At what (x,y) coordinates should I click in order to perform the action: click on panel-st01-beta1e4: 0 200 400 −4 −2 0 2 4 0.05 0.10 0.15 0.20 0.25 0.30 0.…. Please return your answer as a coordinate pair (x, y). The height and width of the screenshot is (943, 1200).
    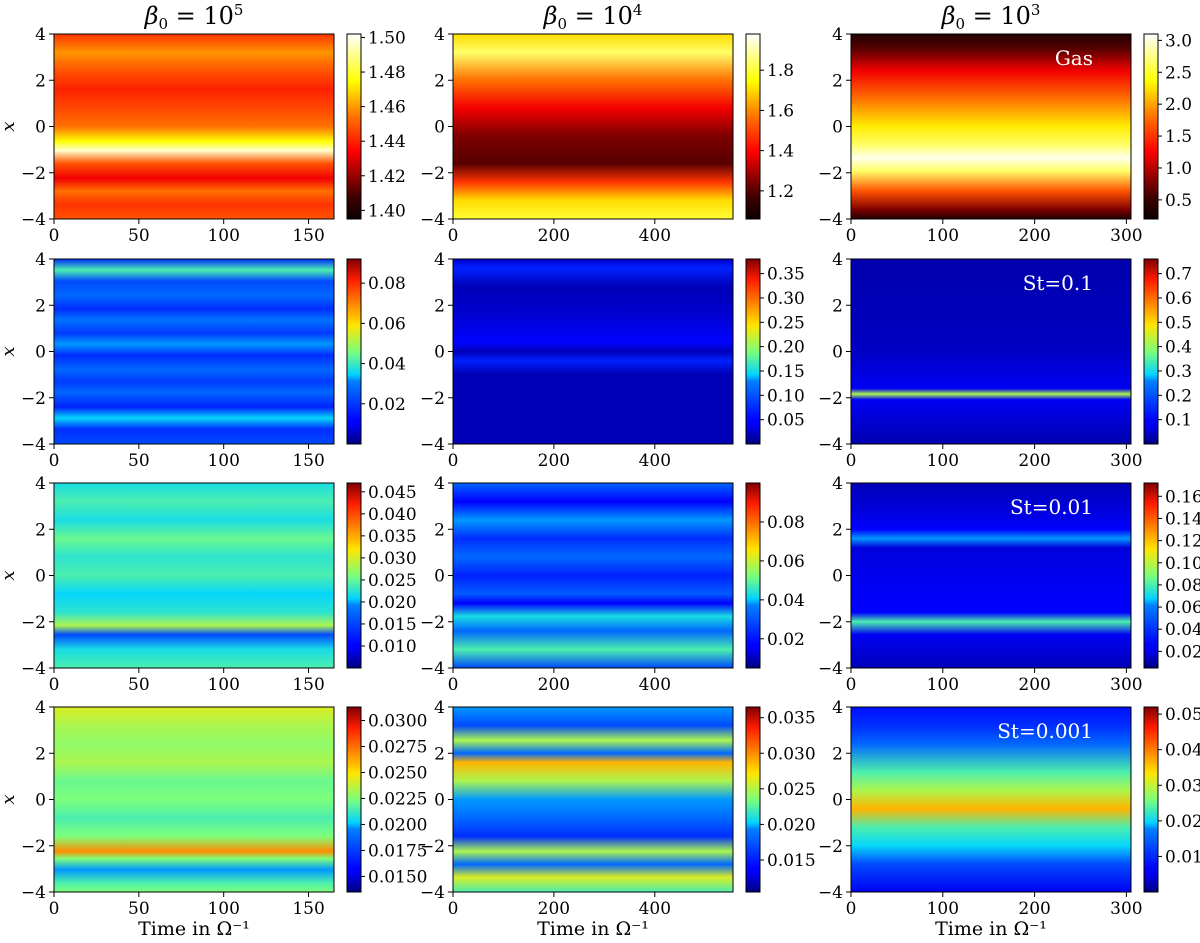
    Looking at the image, I should click on (612, 360).